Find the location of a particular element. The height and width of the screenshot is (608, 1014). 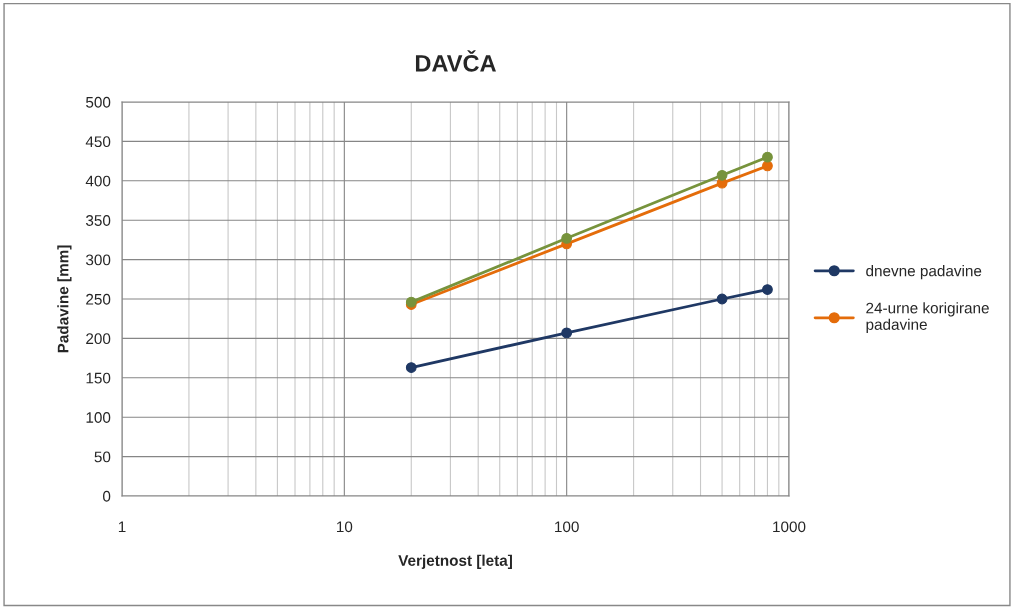

y-tick-label: 150 is located at coordinates (98, 378).